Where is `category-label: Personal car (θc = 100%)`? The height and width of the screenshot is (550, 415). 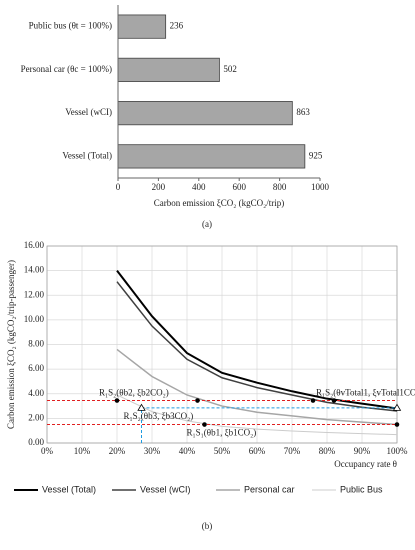
category-label: Personal car (θc = 100%) is located at coordinates (66, 69).